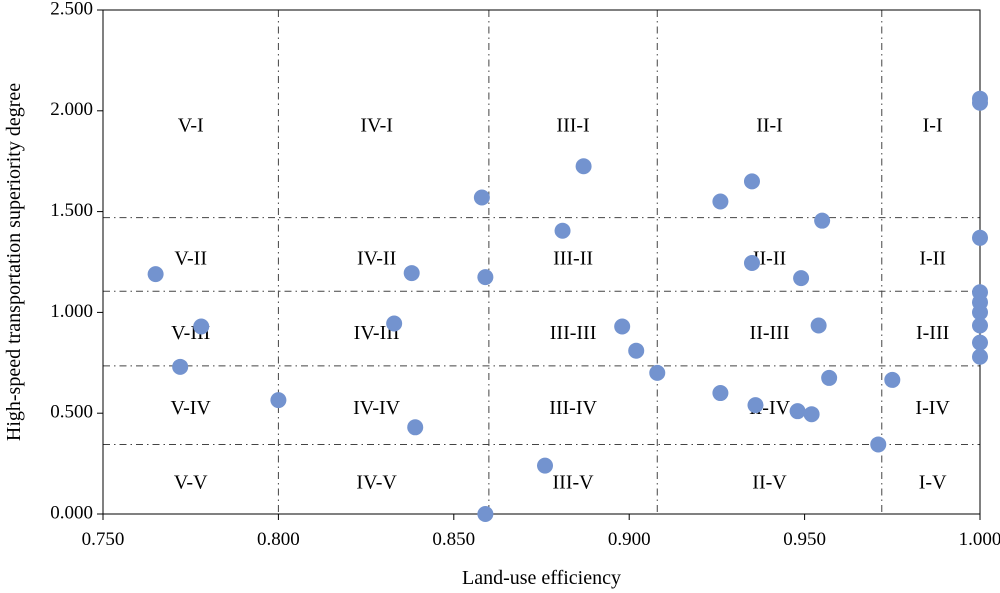 The width and height of the screenshot is (1000, 593). I want to click on zone-label: V-IV, so click(191, 408).